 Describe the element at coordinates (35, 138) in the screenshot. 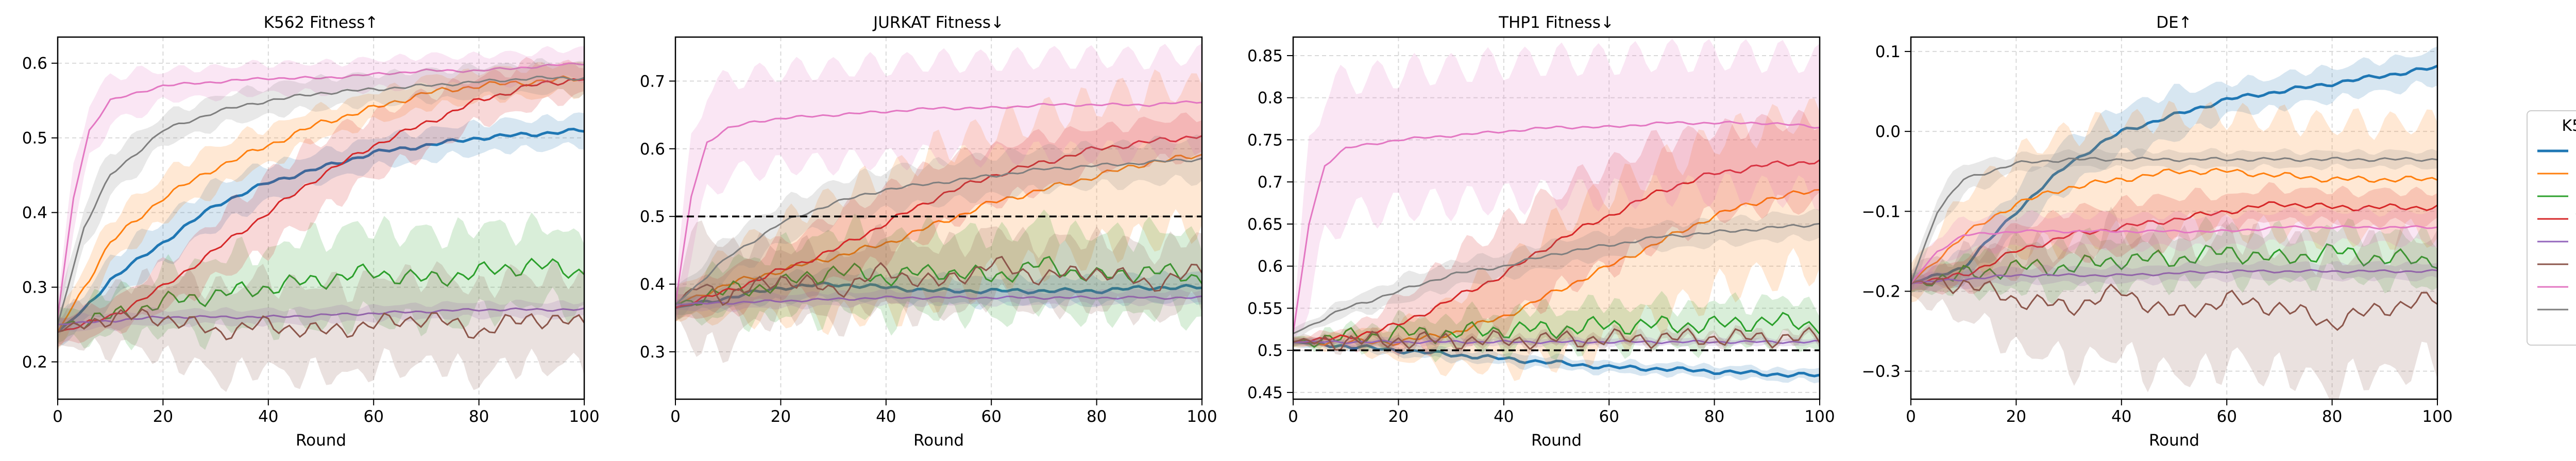

I see `y-tick-label: 0.5` at that location.